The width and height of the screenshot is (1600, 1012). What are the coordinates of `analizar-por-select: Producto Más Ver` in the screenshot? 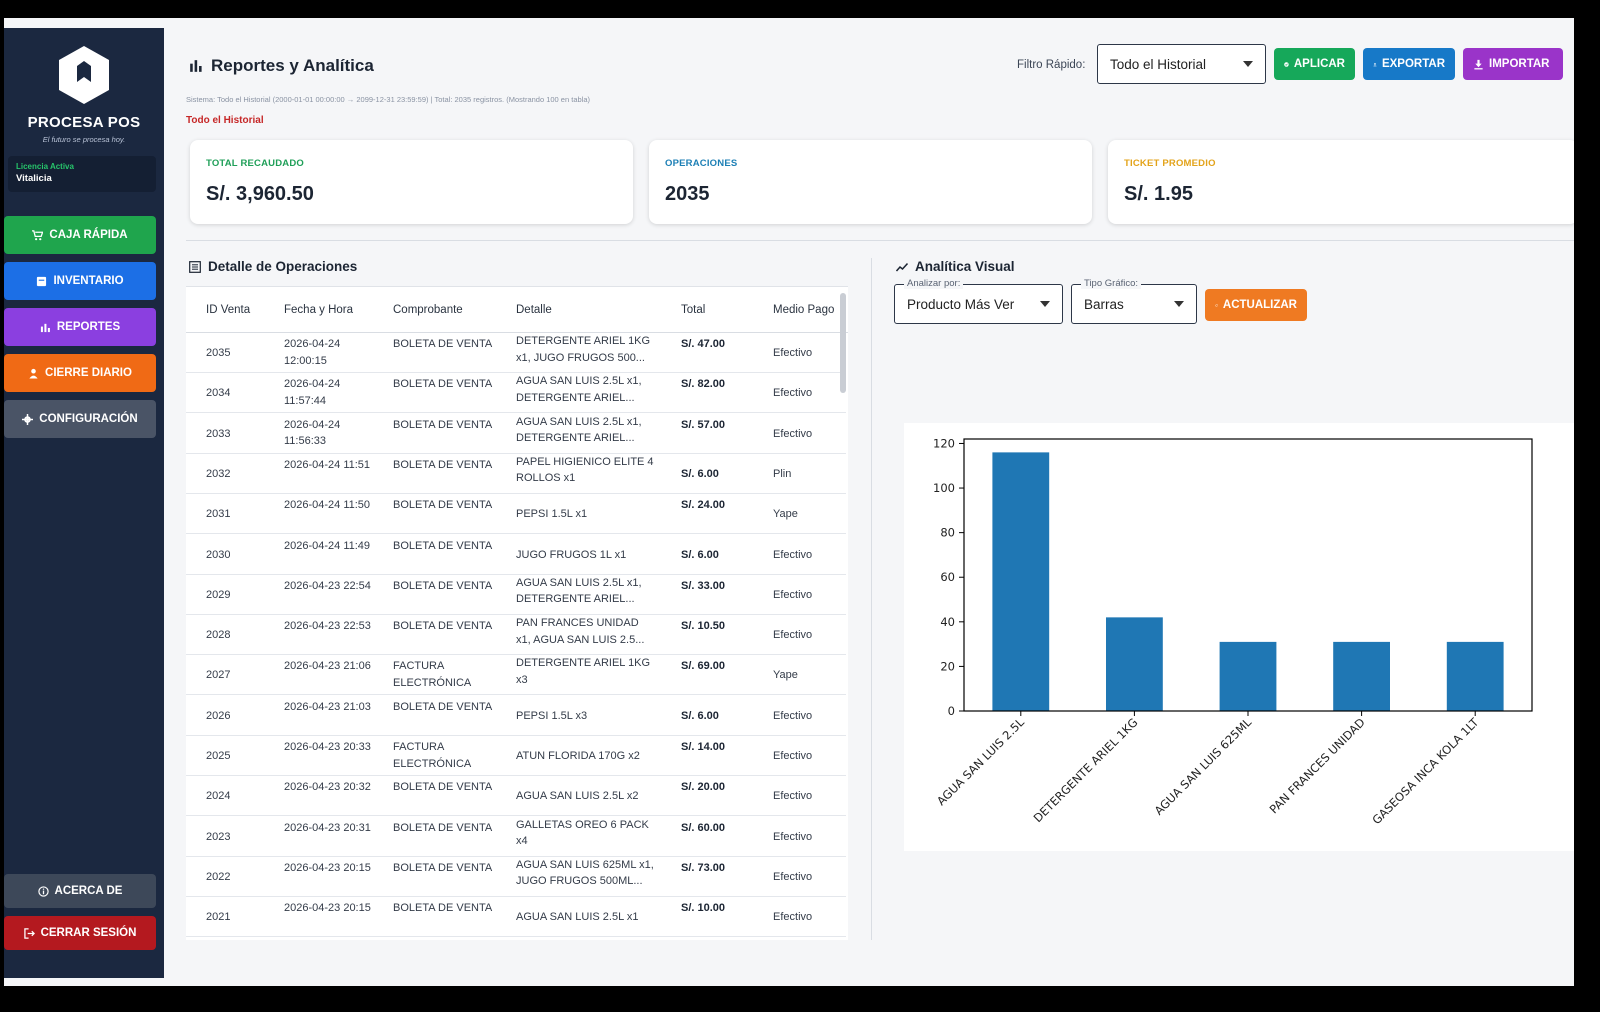 It's located at (978, 304).